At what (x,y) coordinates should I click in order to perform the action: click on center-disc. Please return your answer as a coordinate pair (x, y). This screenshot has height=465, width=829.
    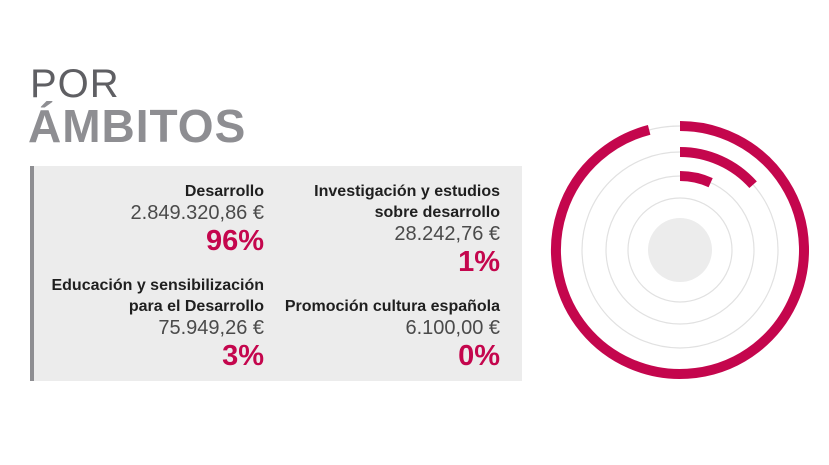
    Looking at the image, I should click on (680, 250).